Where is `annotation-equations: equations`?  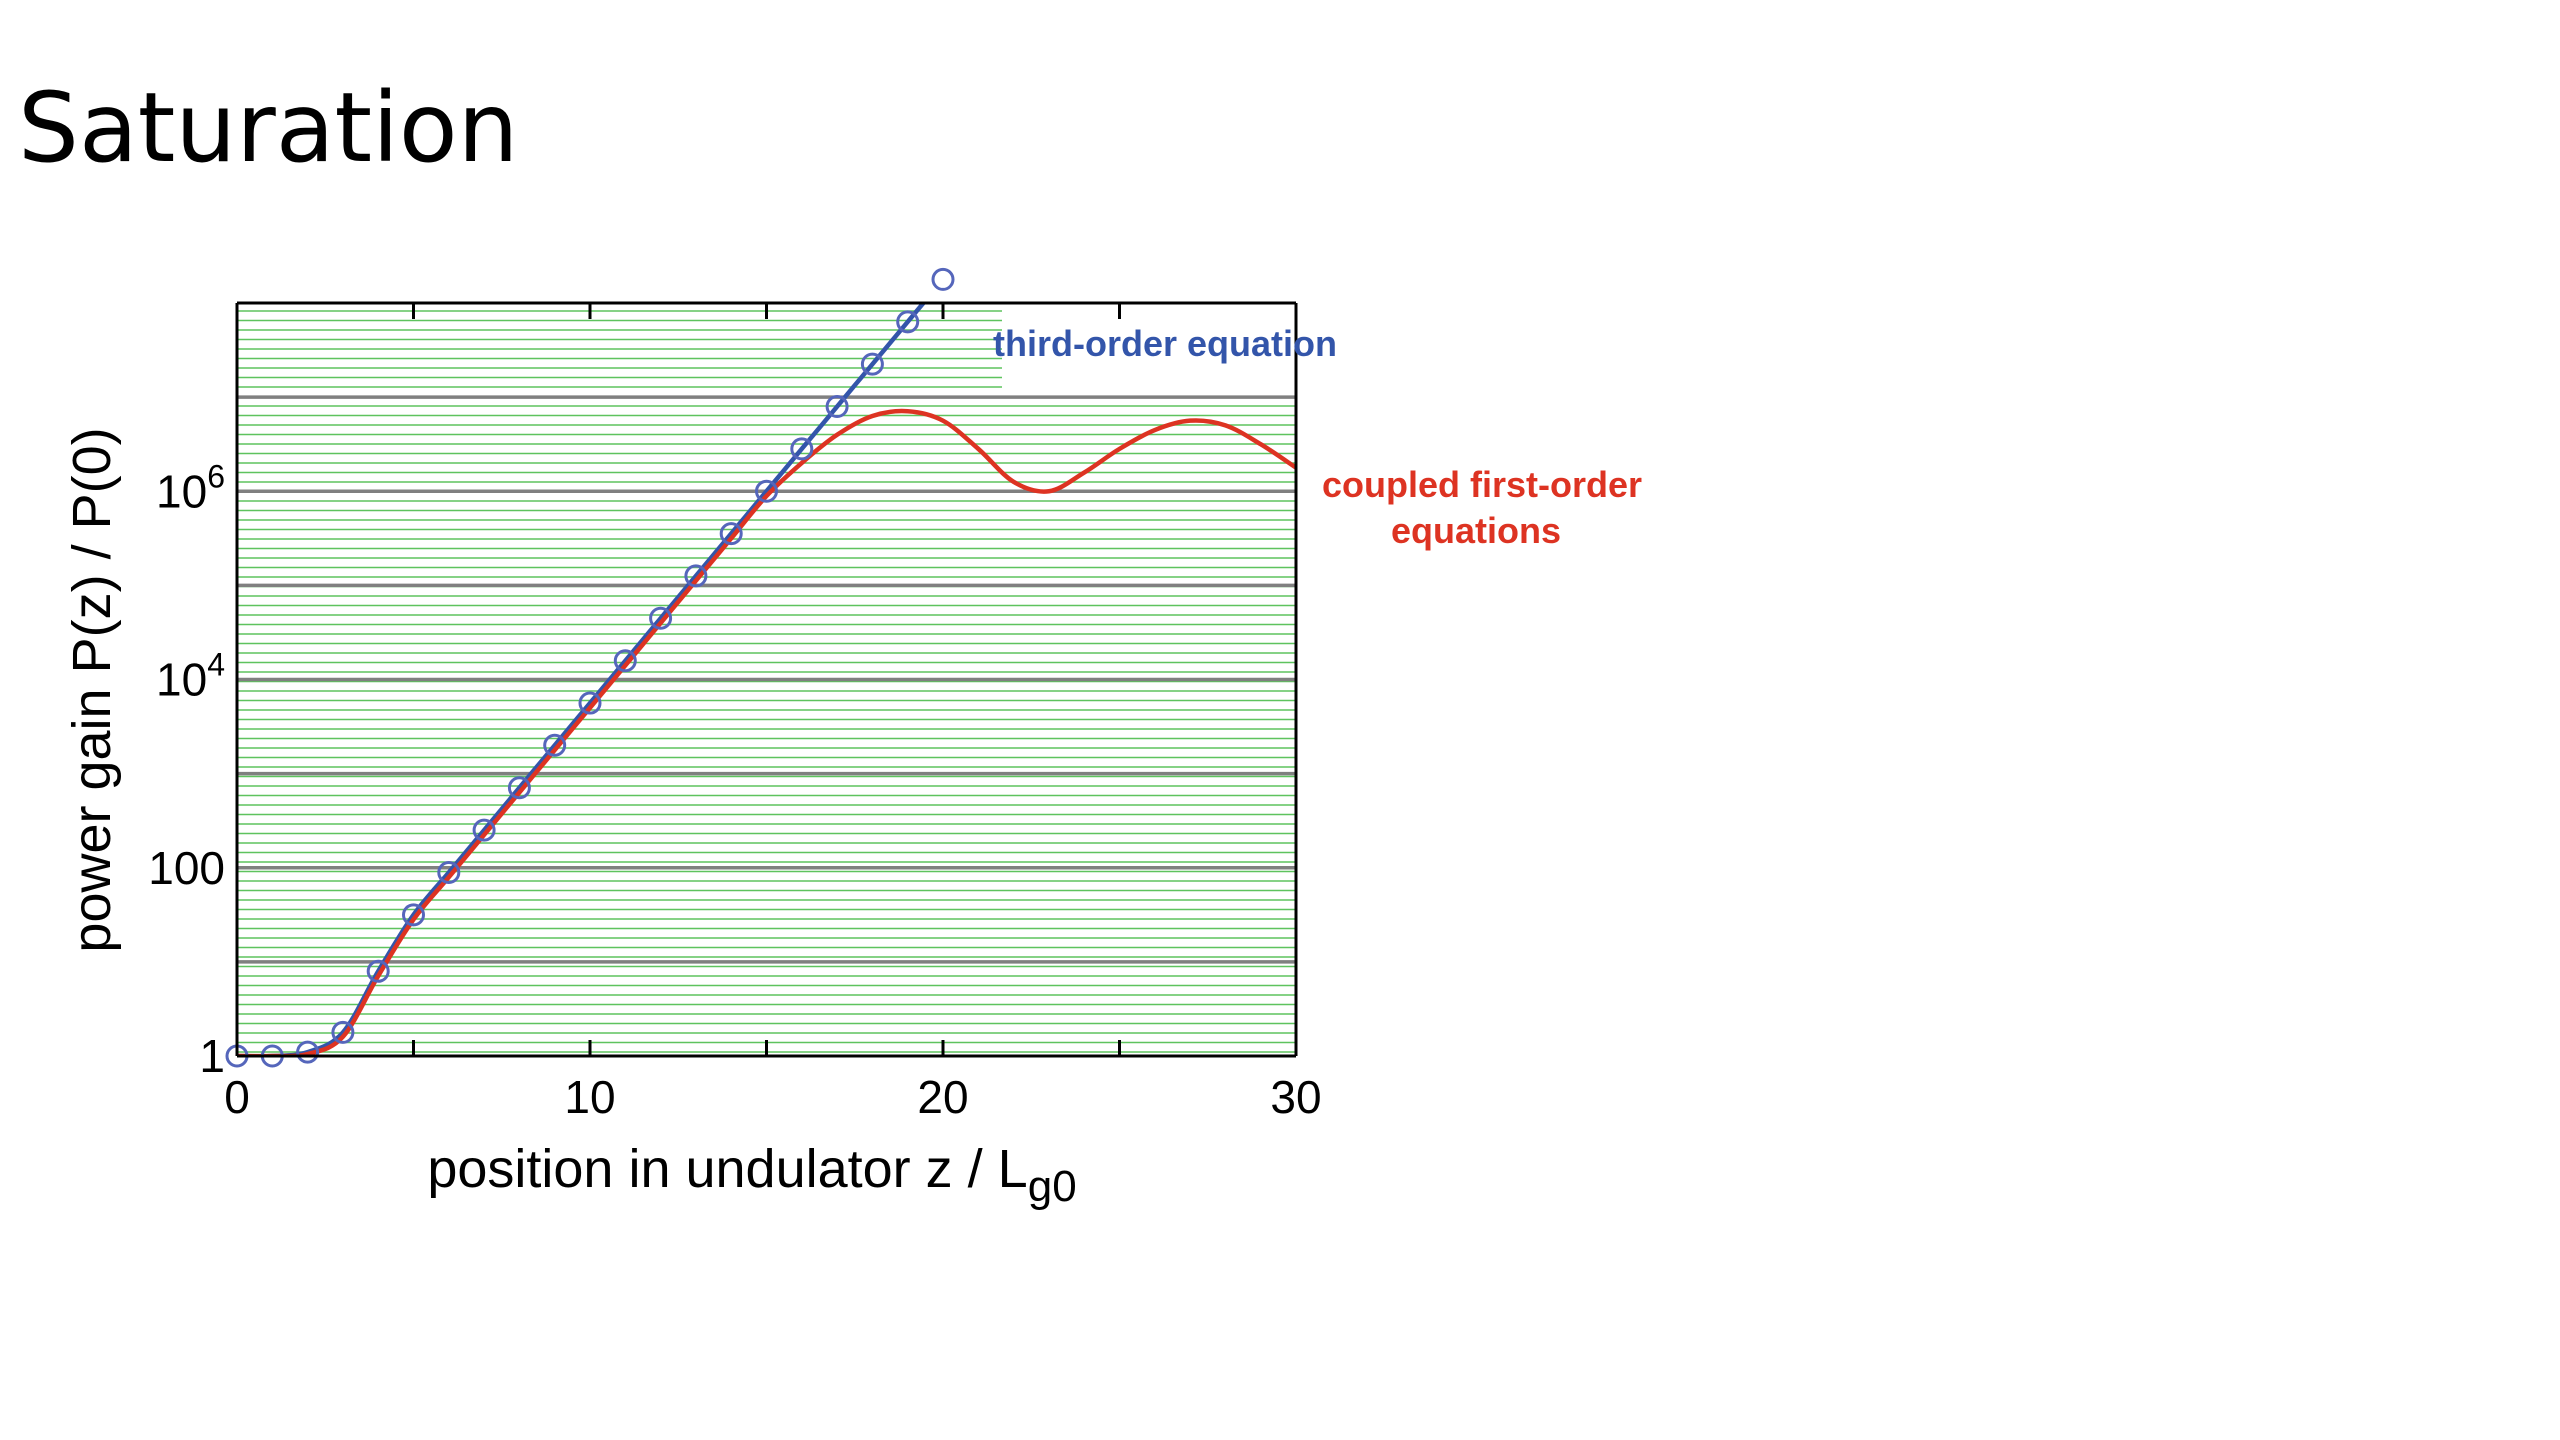 annotation-equations: equations is located at coordinates (1476, 530).